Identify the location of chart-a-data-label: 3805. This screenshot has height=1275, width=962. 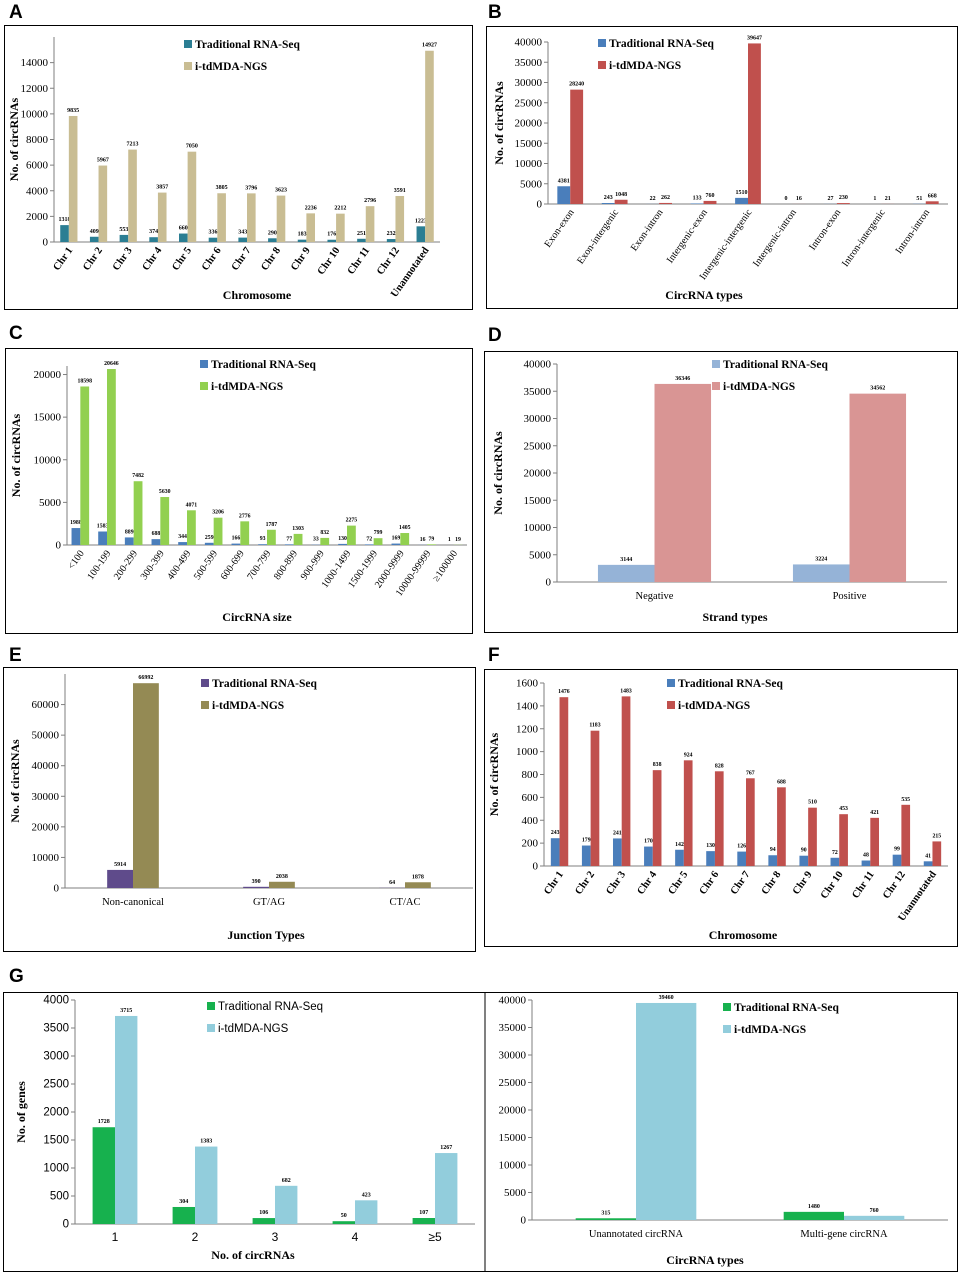
(222, 188).